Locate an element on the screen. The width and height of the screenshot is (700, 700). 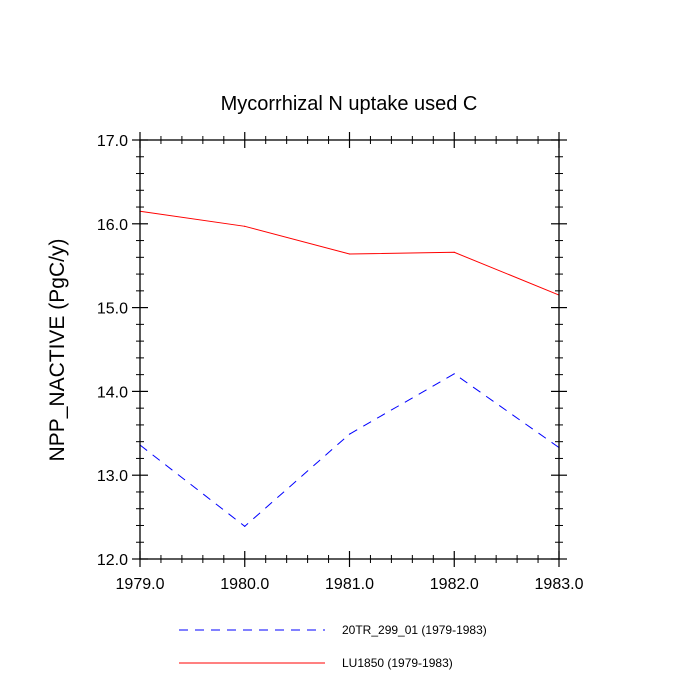
y-tick-label: 15.0 is located at coordinates (112, 309).